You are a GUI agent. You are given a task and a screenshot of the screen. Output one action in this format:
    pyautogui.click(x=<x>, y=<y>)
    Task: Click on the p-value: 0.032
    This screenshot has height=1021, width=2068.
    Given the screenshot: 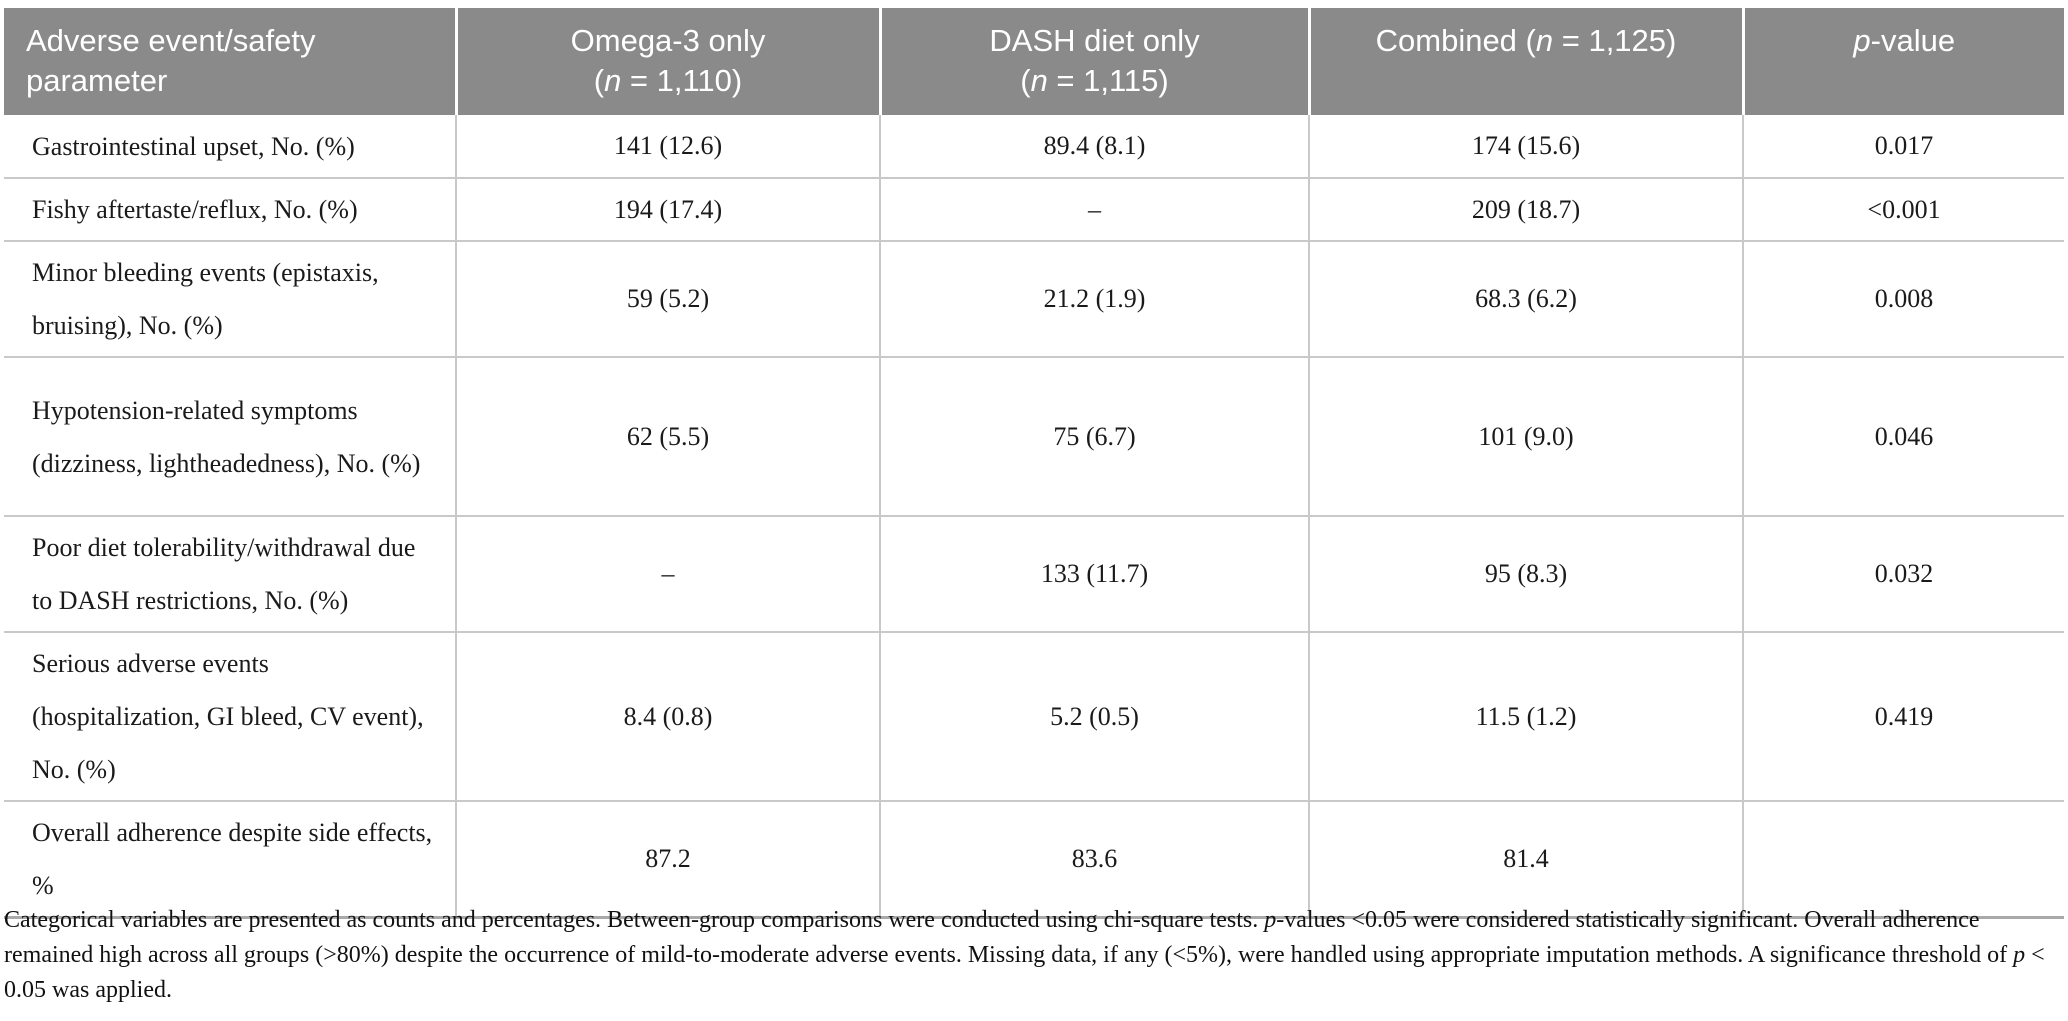 What is the action you would take?
    pyautogui.click(x=1903, y=574)
    